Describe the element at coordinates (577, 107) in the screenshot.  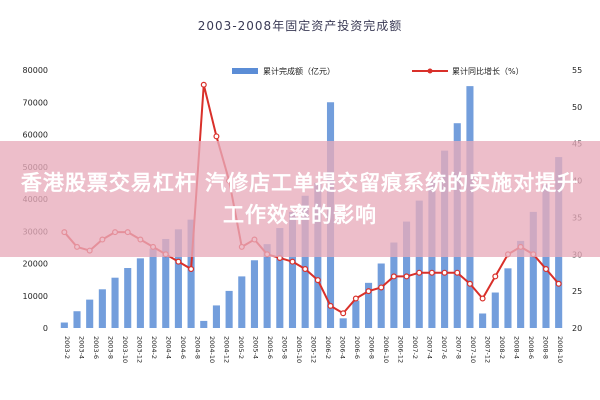
I see `right-tick-label: 50` at that location.